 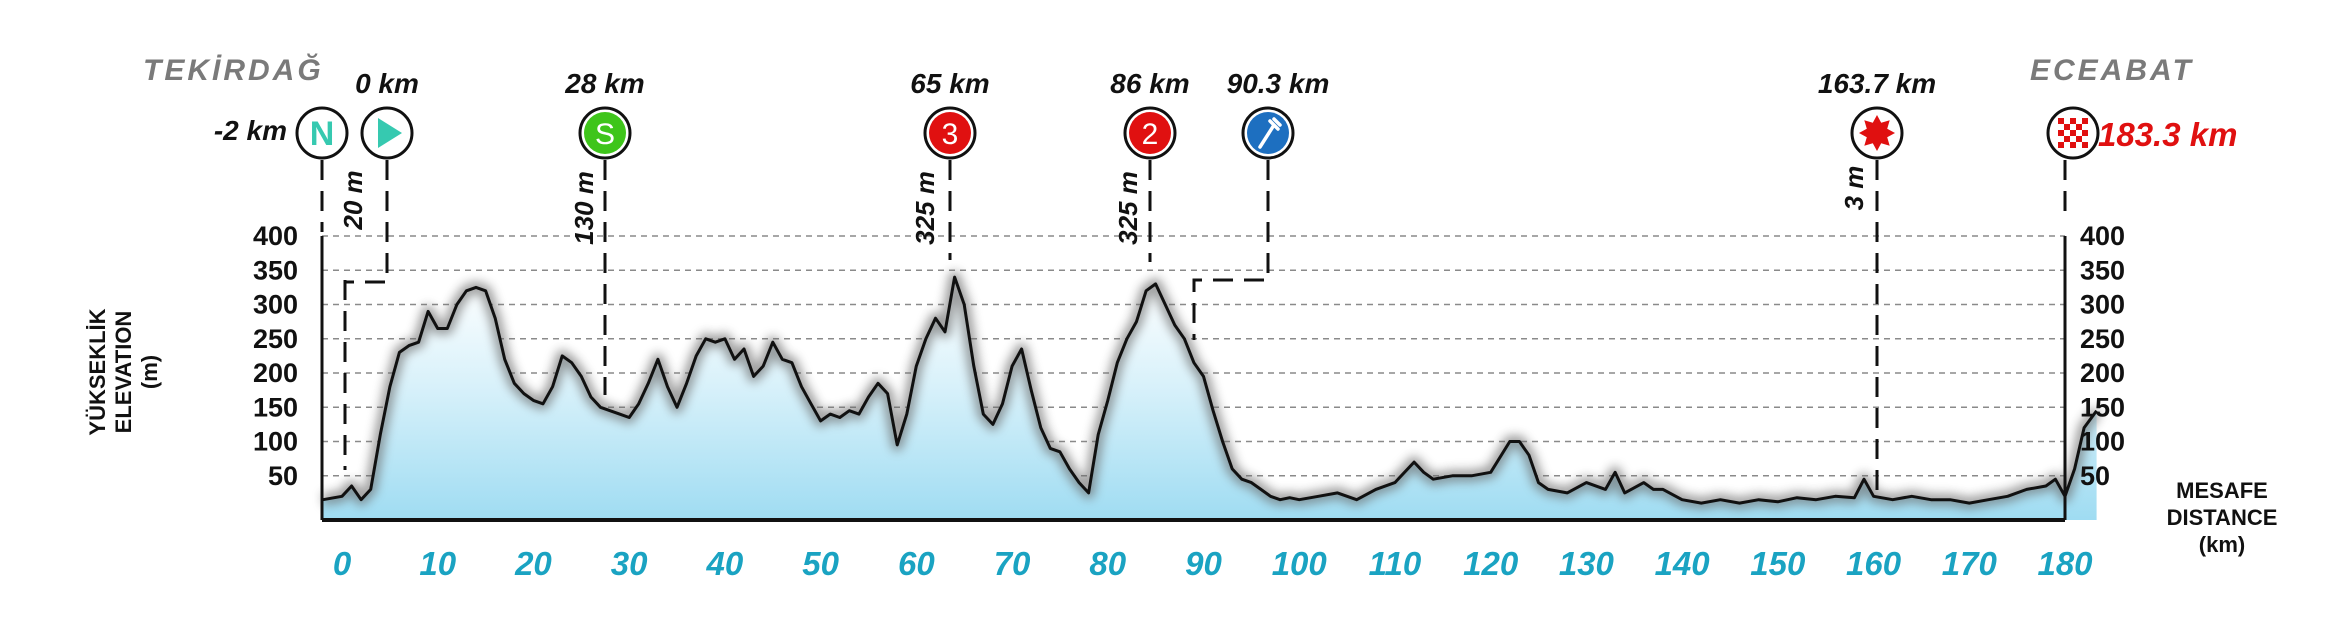 I want to click on x-tick-20: 20, so click(x=533, y=563).